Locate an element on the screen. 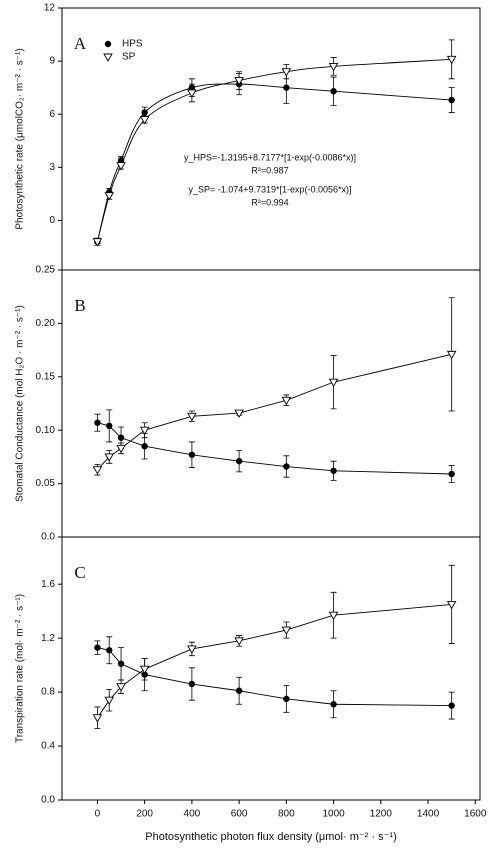 This screenshot has height=851, width=488. y-tick-label: 0.20 is located at coordinates (46, 323).